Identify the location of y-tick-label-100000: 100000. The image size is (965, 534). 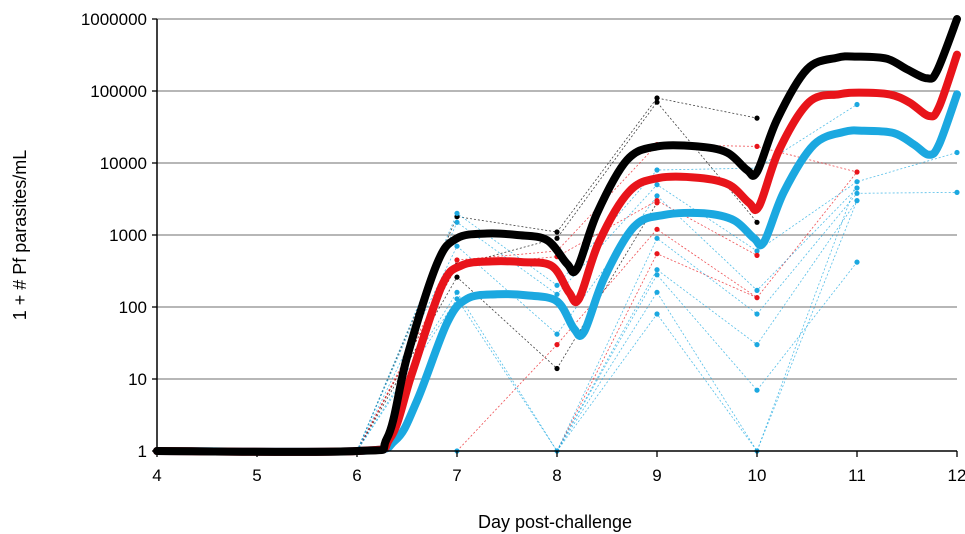
(118, 91).